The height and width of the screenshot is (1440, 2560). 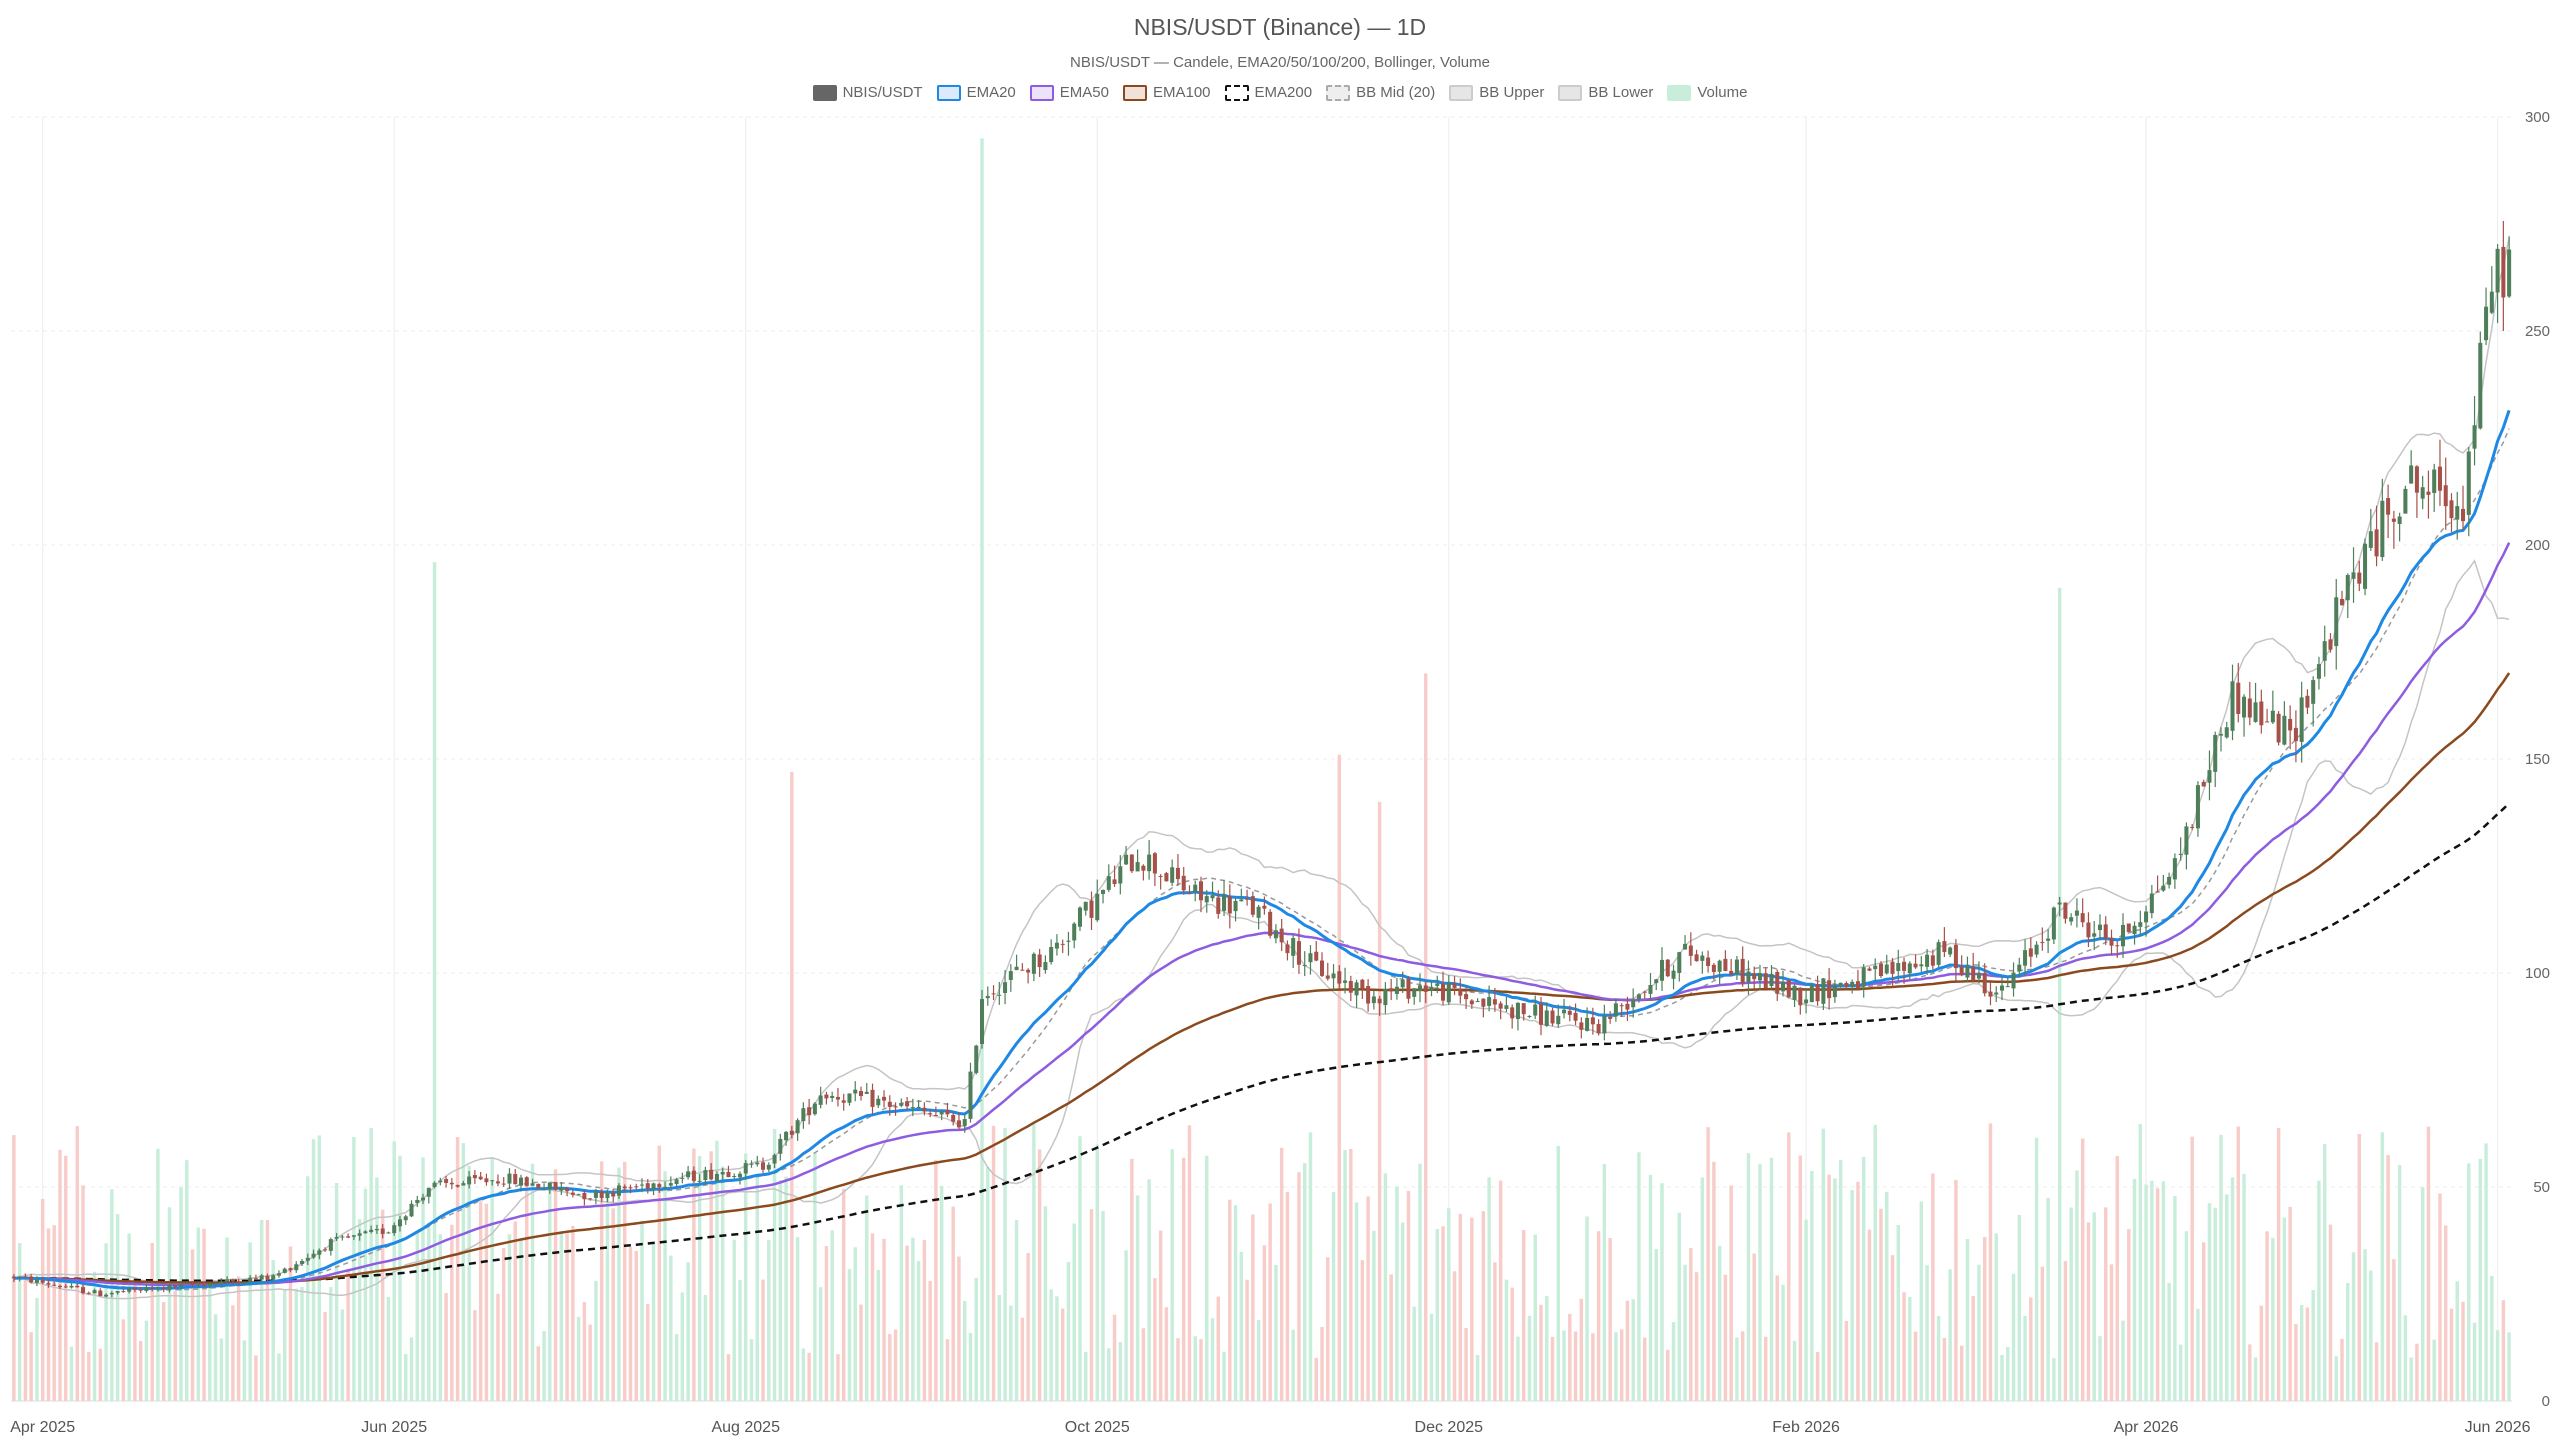 What do you see at coordinates (1621, 92) in the screenshot?
I see `legend-label: BB Lower` at bounding box center [1621, 92].